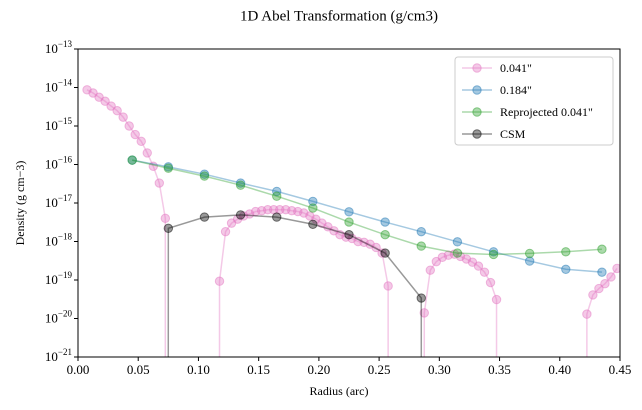 Image resolution: width=642 pixels, height=410 pixels. Describe the element at coordinates (620, 369) in the screenshot. I see `x-tick-label: 0.45` at that location.